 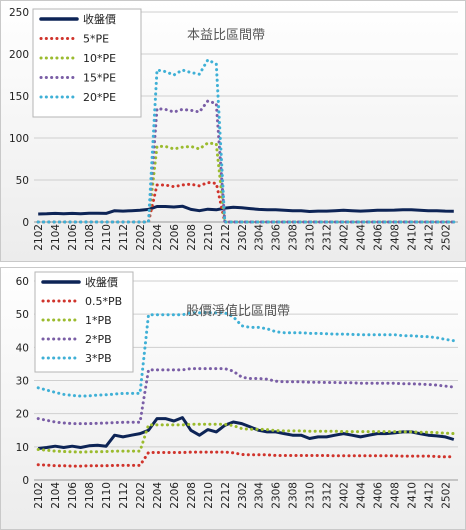 What do you see at coordinates (103, 301) in the screenshot?
I see `legend-label: 0.5*PB` at bounding box center [103, 301].